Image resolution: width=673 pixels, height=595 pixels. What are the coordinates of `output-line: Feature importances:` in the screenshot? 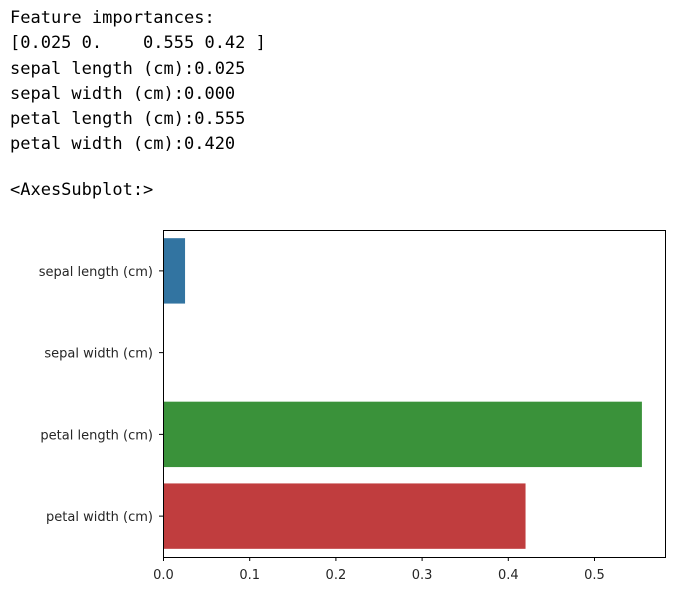 It's located at (112, 18).